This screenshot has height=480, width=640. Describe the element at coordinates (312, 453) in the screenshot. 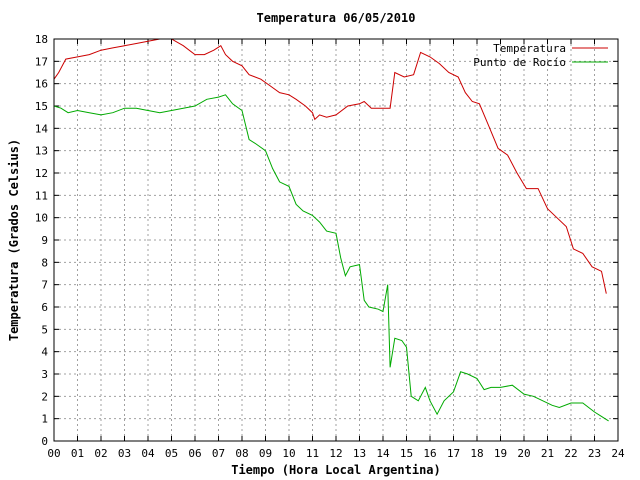

I see `x-tick-label: 11` at that location.